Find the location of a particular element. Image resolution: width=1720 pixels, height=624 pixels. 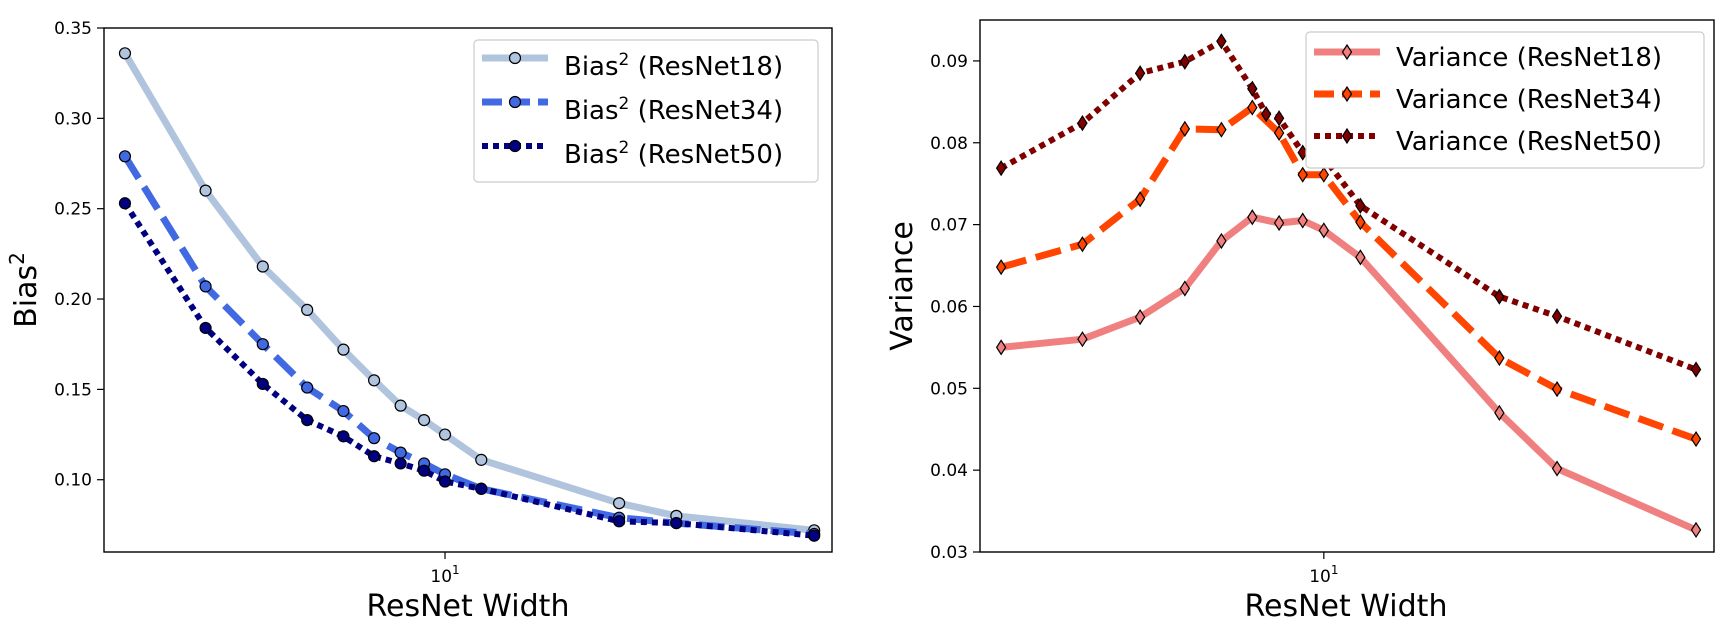

variance-y-tick-label: 0.05 is located at coordinates (949, 389).